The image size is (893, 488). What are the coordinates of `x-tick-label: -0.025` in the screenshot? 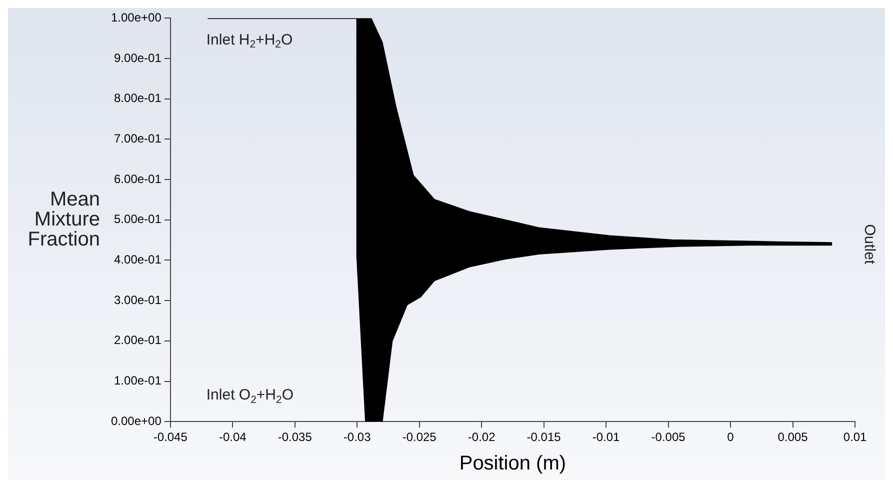 It's located at (419, 437).